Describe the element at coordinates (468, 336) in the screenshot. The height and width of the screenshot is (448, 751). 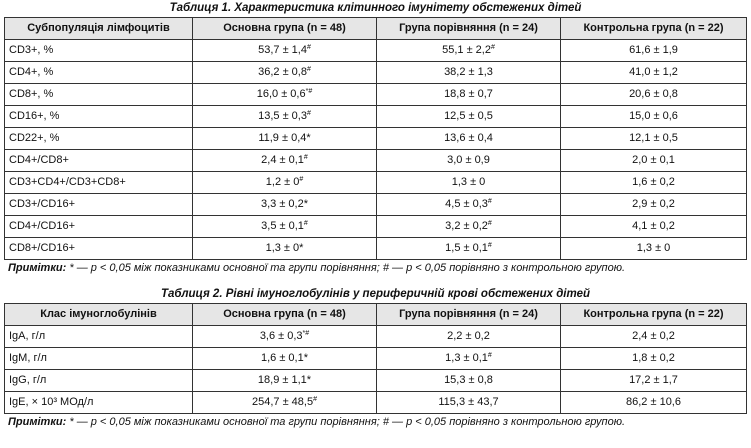
I see `cell: 2,2 ± 0,2` at that location.